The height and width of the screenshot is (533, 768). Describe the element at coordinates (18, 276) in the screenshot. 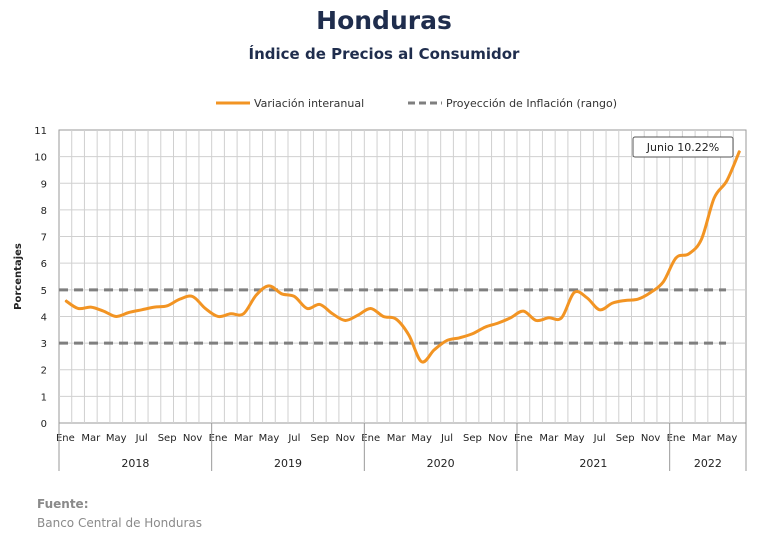

I see `y-axis-label: Porcentajes` at that location.